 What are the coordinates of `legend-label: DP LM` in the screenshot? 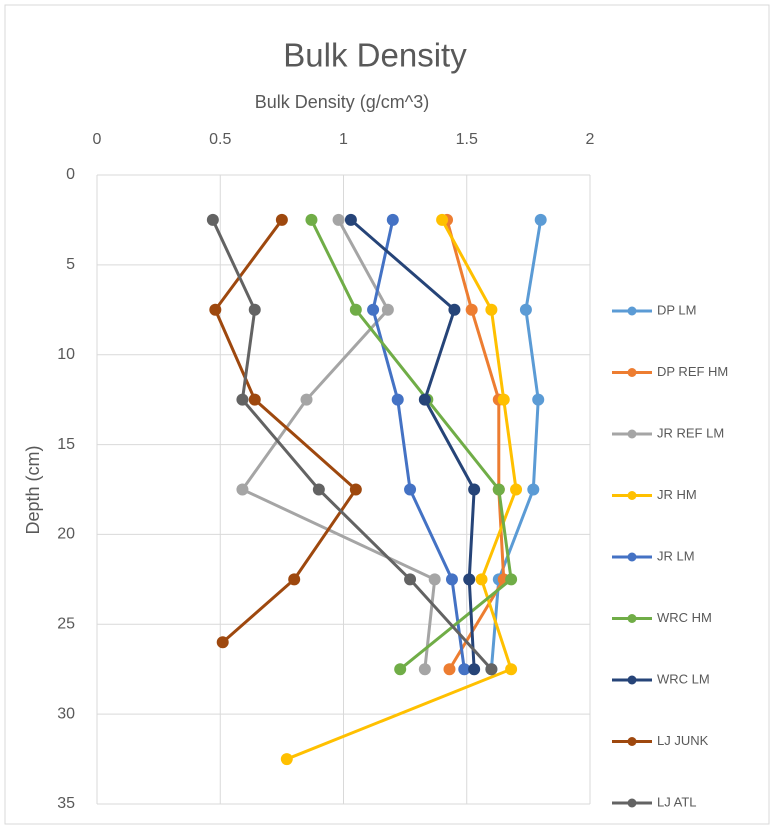 It's located at (677, 309).